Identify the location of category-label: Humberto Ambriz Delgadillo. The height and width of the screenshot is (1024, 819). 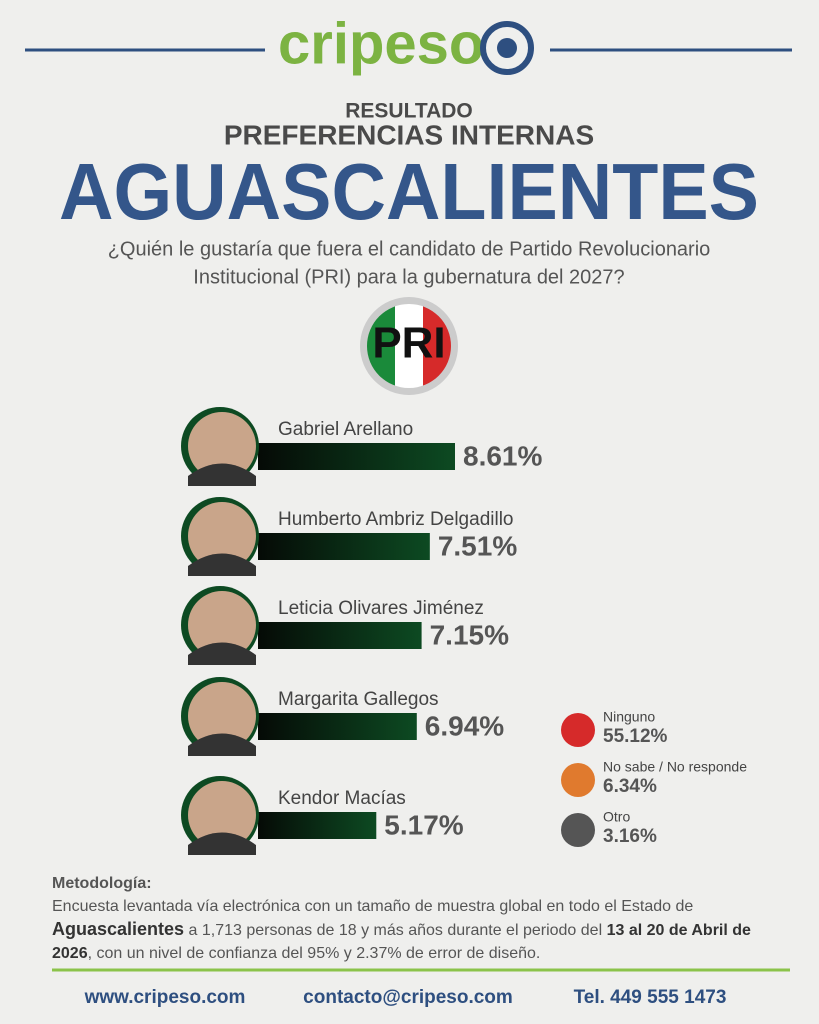
(396, 519).